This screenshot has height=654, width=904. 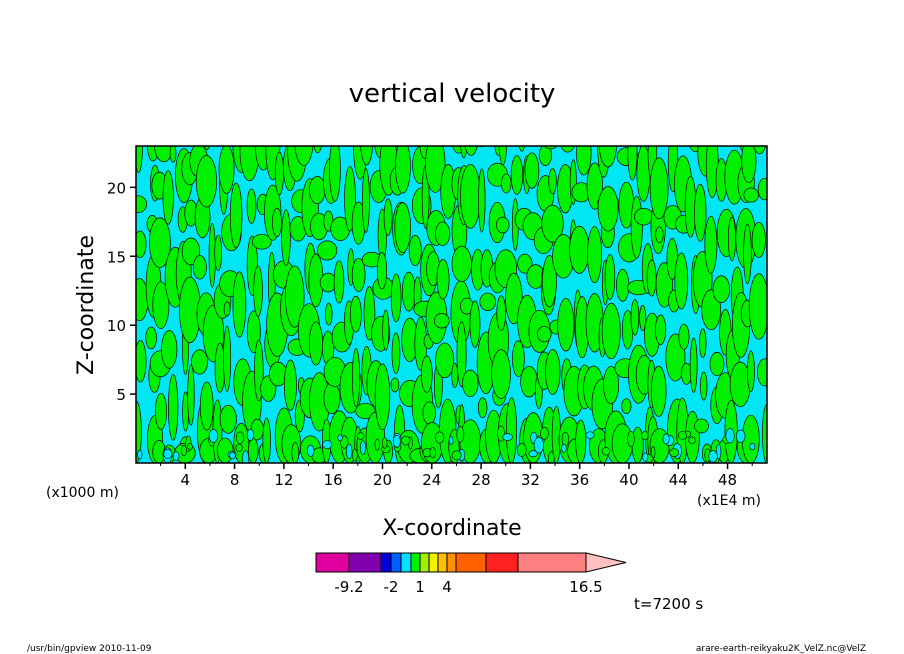 I want to click on x-tick-label: 48, so click(x=727, y=480).